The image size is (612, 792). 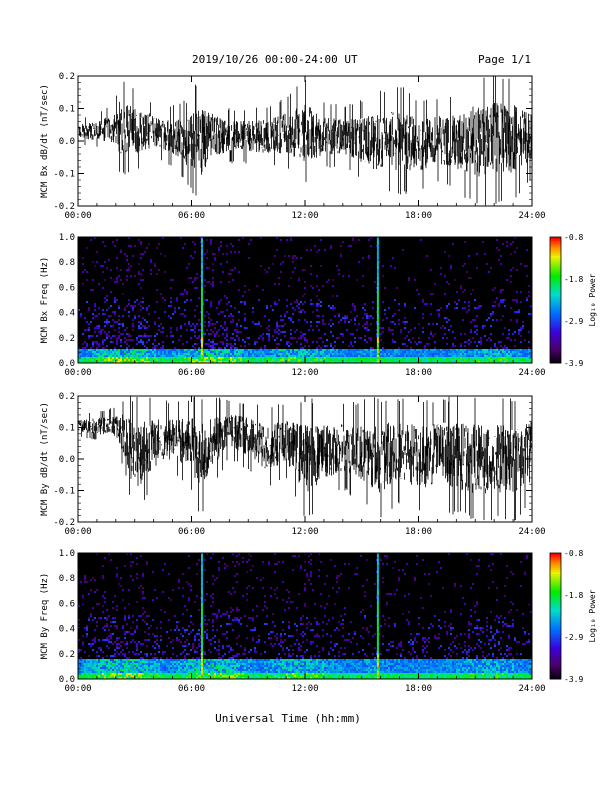 I want to click on broadband-line-cell, so click(x=201, y=296).